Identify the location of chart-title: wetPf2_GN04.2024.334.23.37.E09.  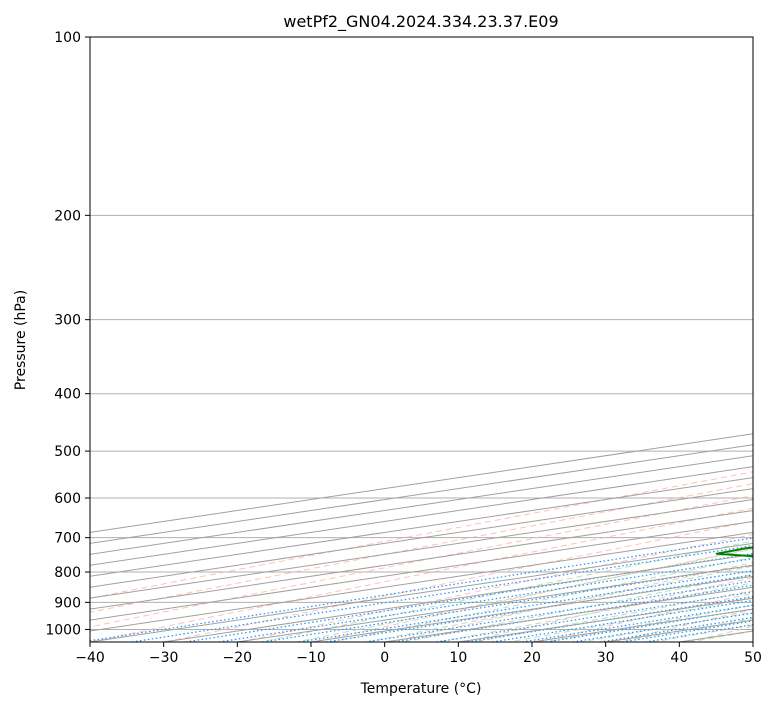
(420, 22).